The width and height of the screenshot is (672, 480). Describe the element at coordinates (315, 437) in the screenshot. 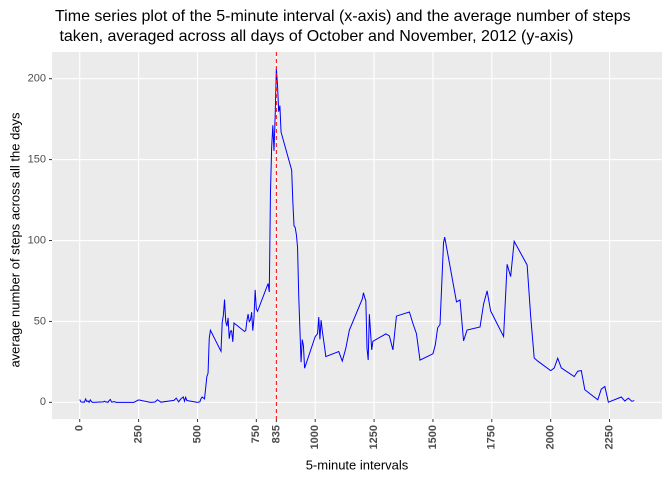

I see `x-tick-label: 1000` at that location.